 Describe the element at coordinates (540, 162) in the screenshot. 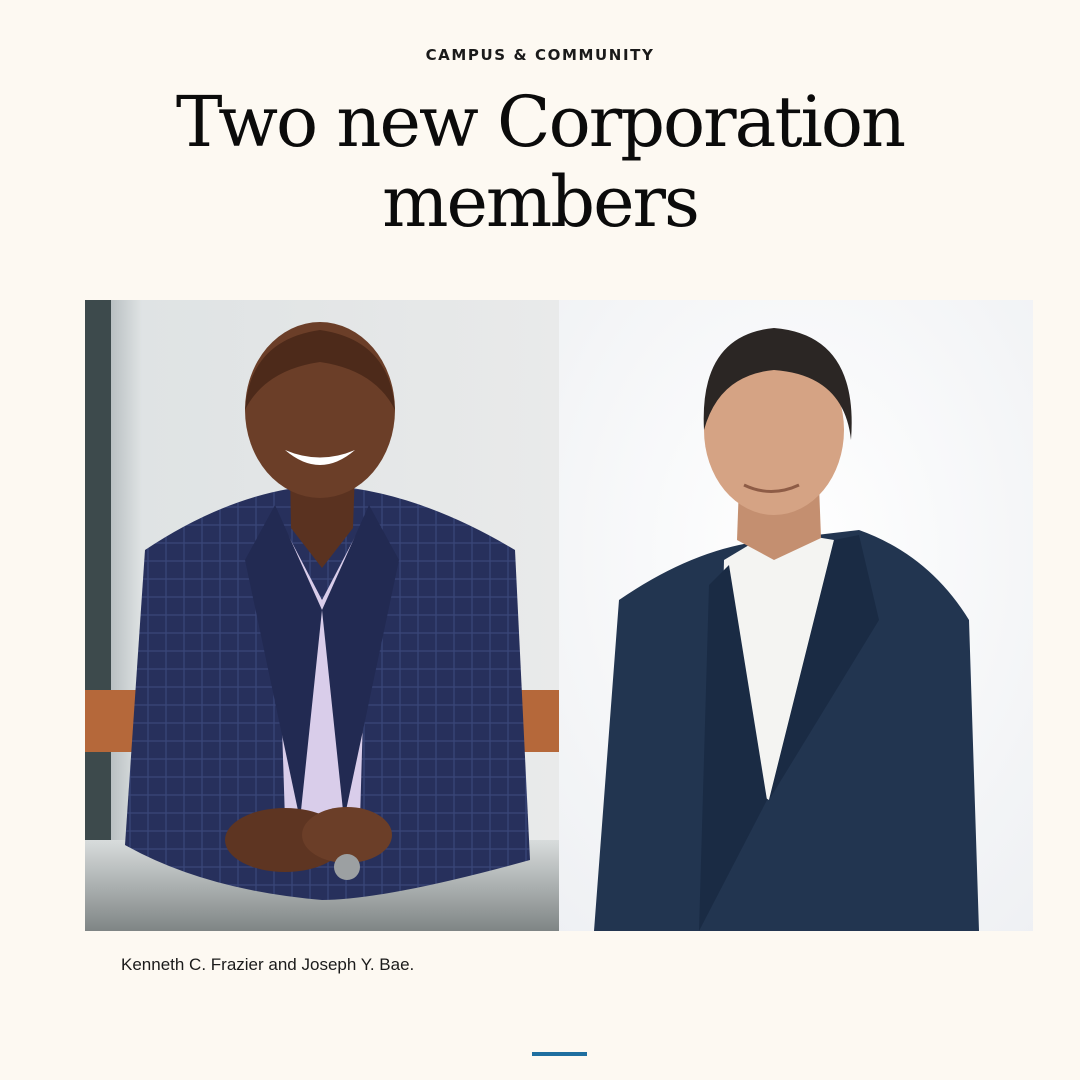

I see `article-headline: Two new Corporation members` at that location.